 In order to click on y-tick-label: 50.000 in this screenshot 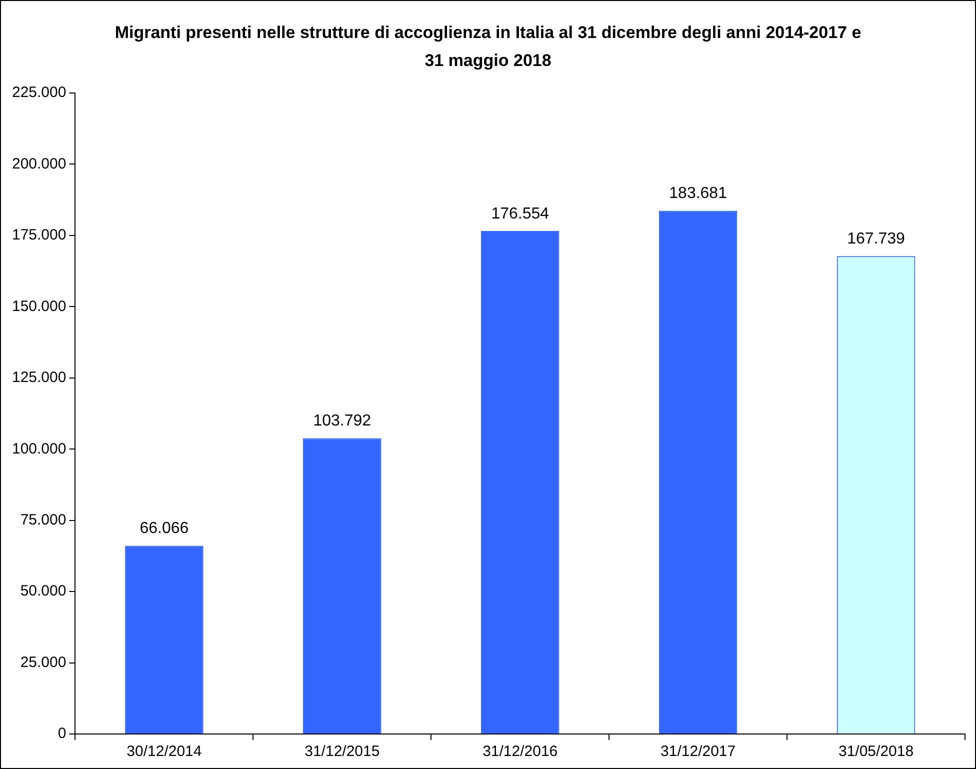, I will do `click(43, 591)`.